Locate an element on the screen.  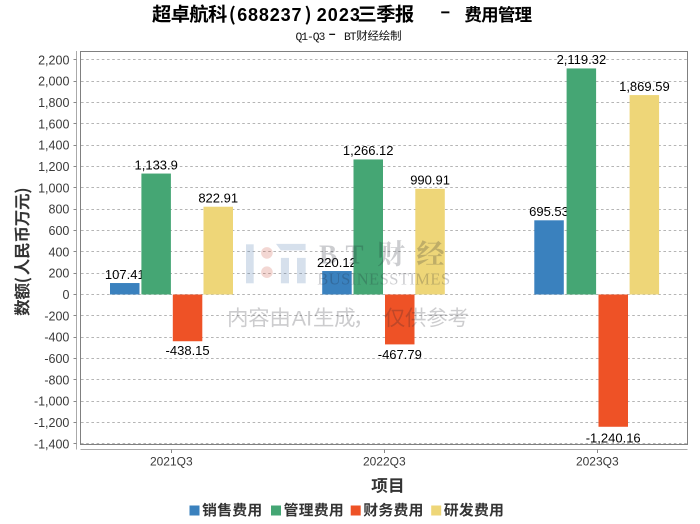
svg-text: AI is located at coordinates (302, 318).